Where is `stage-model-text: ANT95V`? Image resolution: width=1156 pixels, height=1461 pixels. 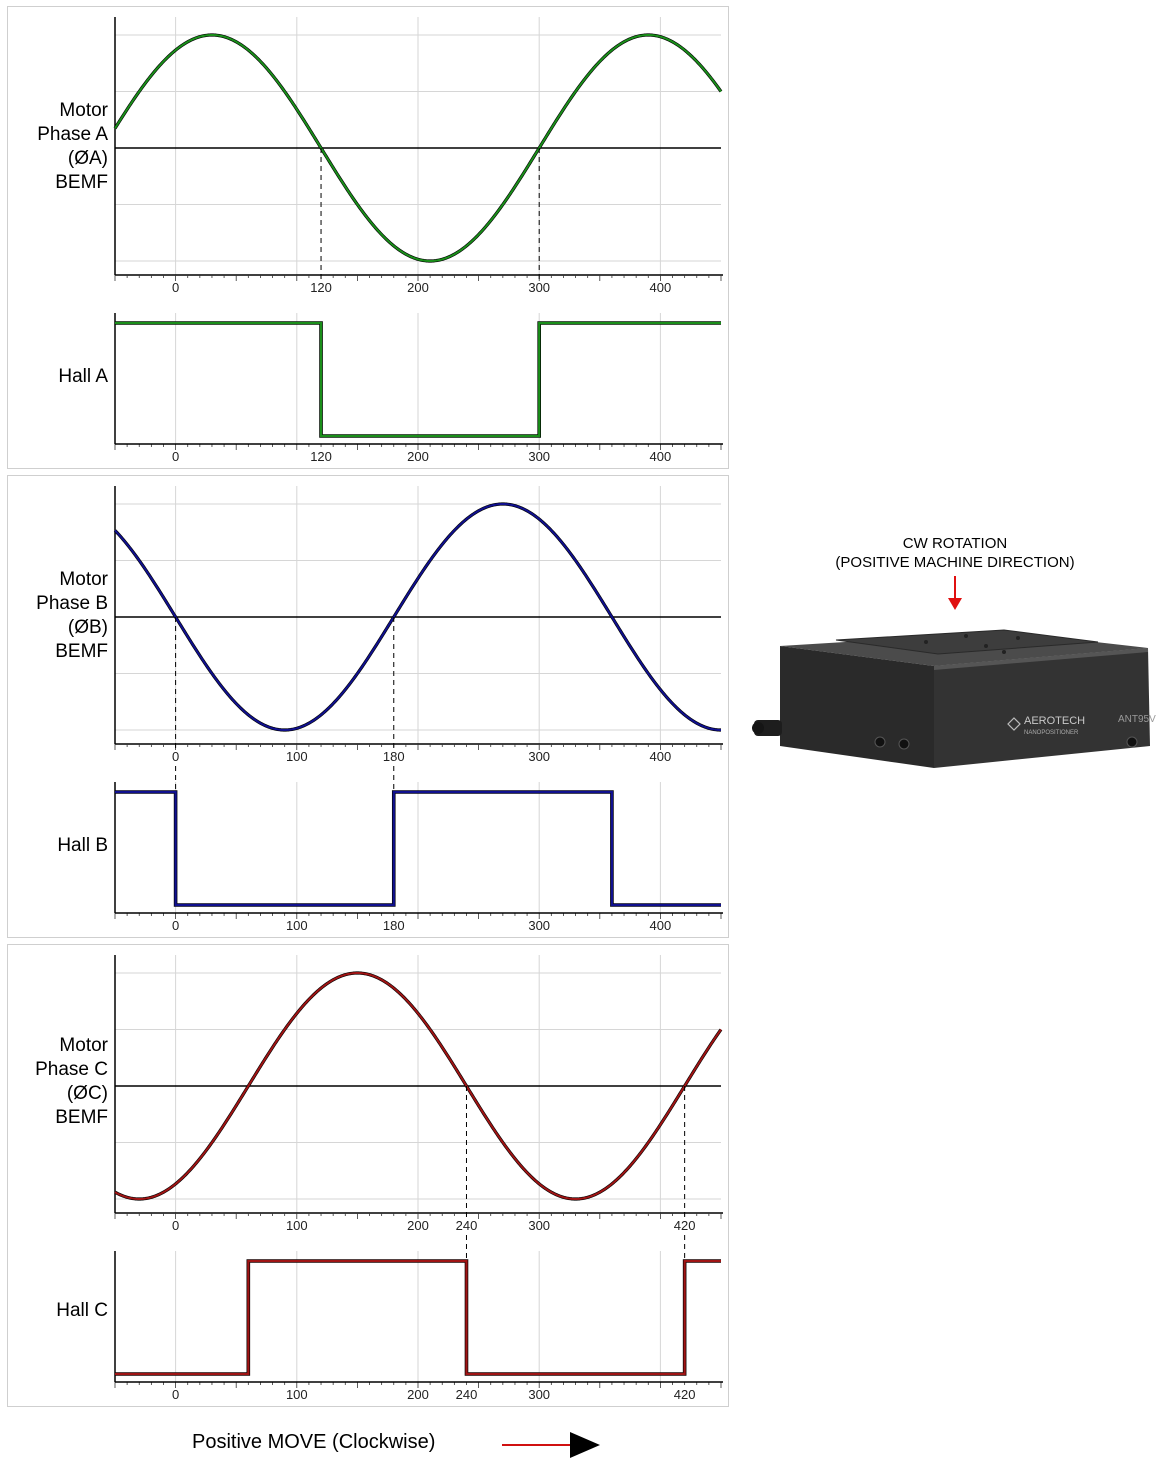
stage-model-text: ANT95V is located at coordinates (1137, 719).